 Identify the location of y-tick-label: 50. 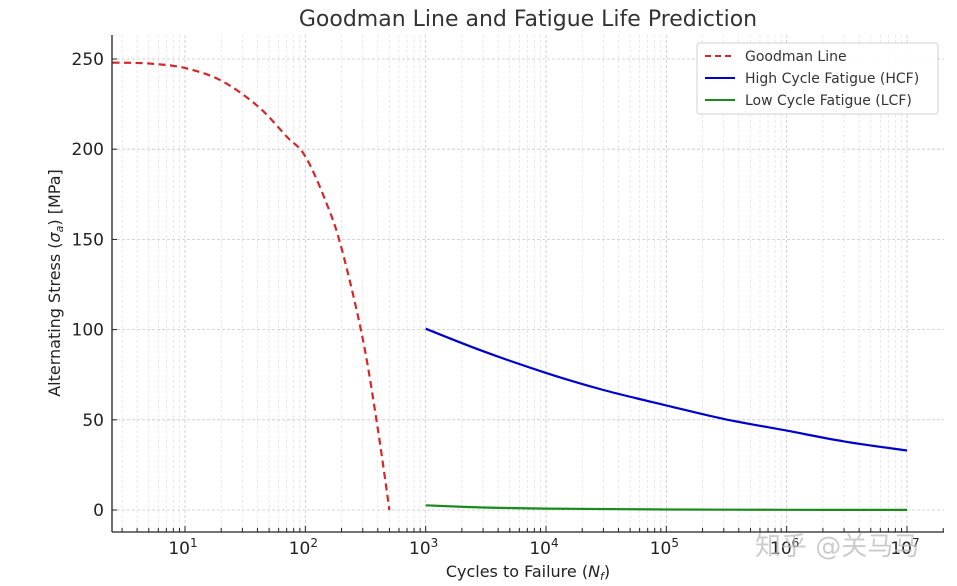
(93, 421).